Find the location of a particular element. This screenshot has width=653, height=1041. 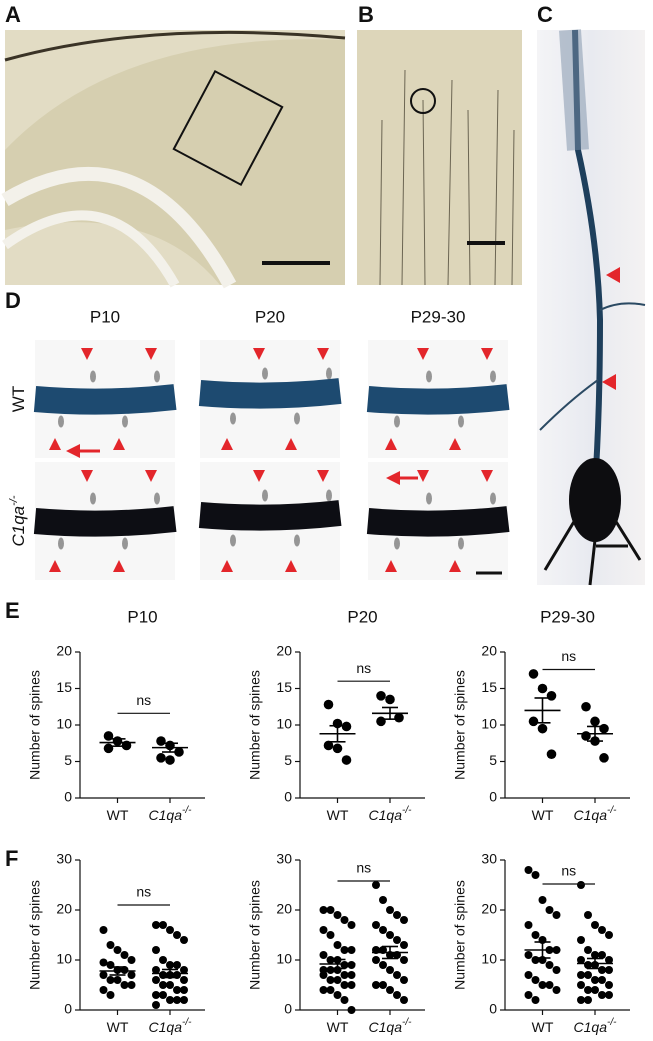

y-tick-label: 0 is located at coordinates (493, 1009).